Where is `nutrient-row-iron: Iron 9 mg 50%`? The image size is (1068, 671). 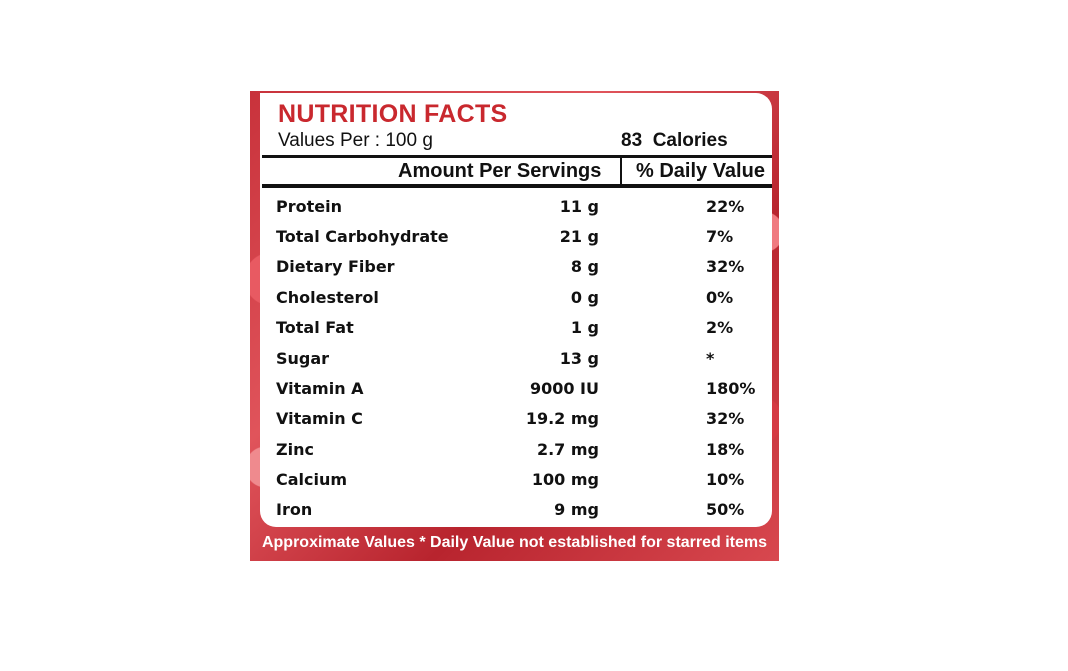
nutrient-row-iron: Iron 9 mg 50% is located at coordinates (534, 510).